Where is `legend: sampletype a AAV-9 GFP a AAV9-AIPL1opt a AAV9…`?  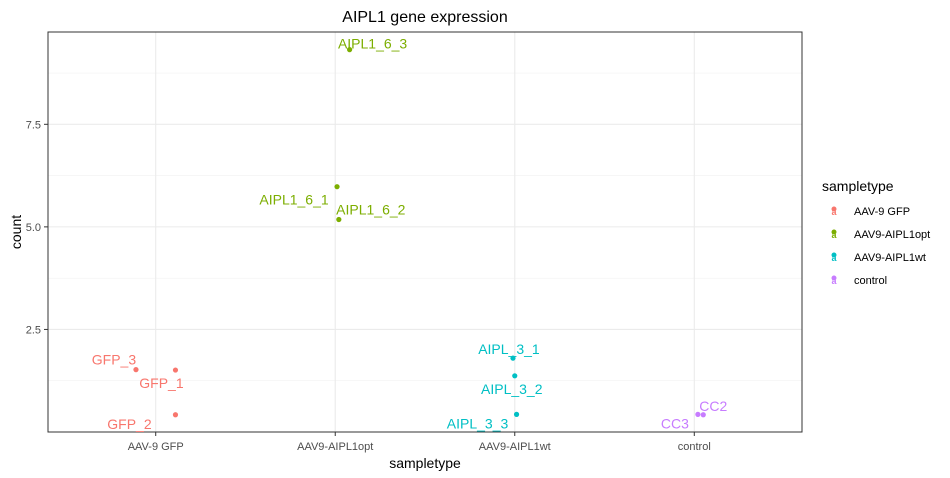
legend: sampletype a AAV-9 GFP a AAV9-AIPL1opt a AAV9… is located at coordinates (876, 232).